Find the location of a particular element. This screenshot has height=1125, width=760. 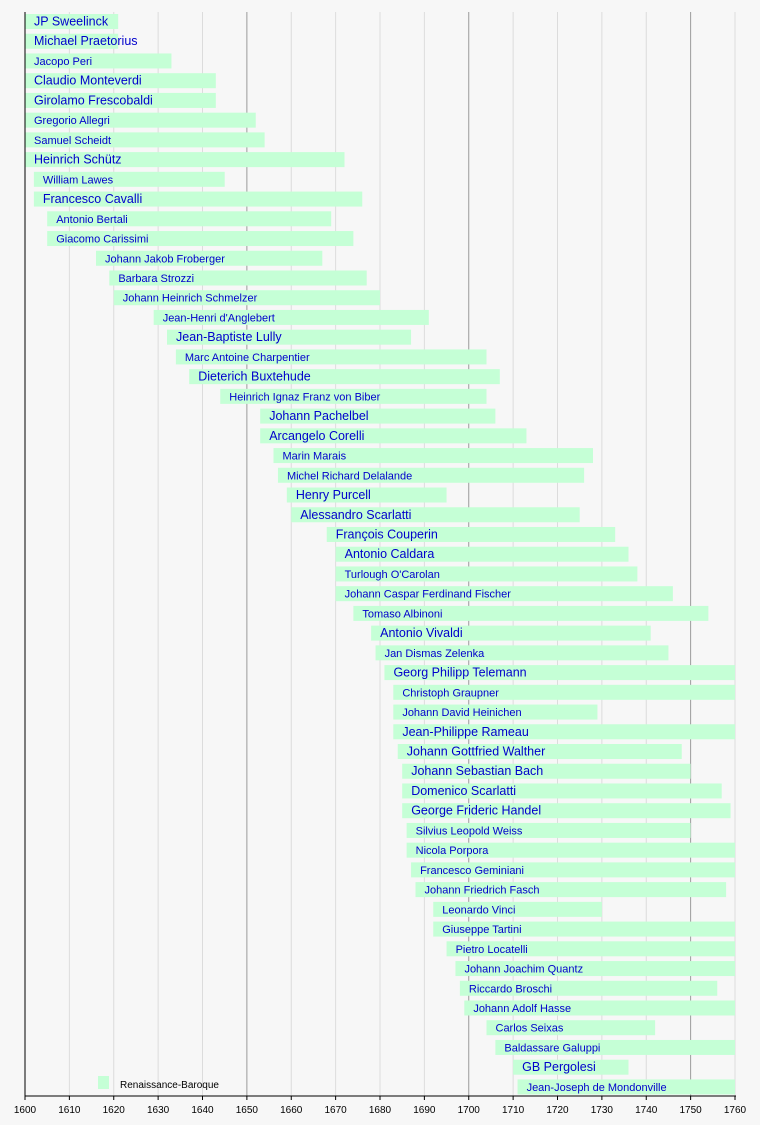

composer-row: Johann Caspar Ferdinand Fischer is located at coordinates (504, 594).